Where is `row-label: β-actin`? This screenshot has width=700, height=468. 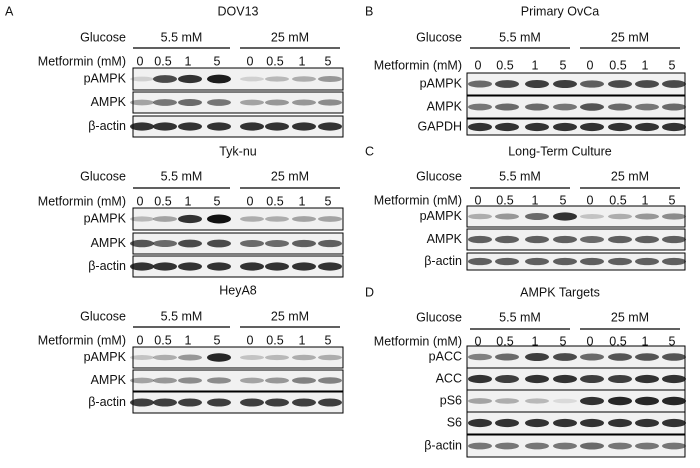
row-label: β-actin is located at coordinates (107, 126).